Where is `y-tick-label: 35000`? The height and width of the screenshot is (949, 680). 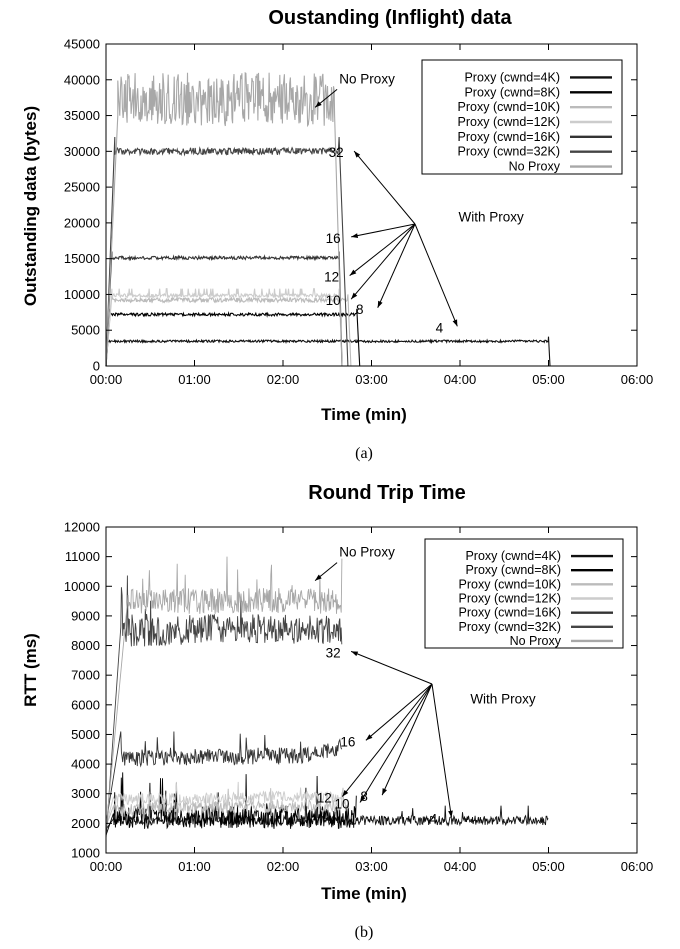 y-tick-label: 35000 is located at coordinates (82, 115).